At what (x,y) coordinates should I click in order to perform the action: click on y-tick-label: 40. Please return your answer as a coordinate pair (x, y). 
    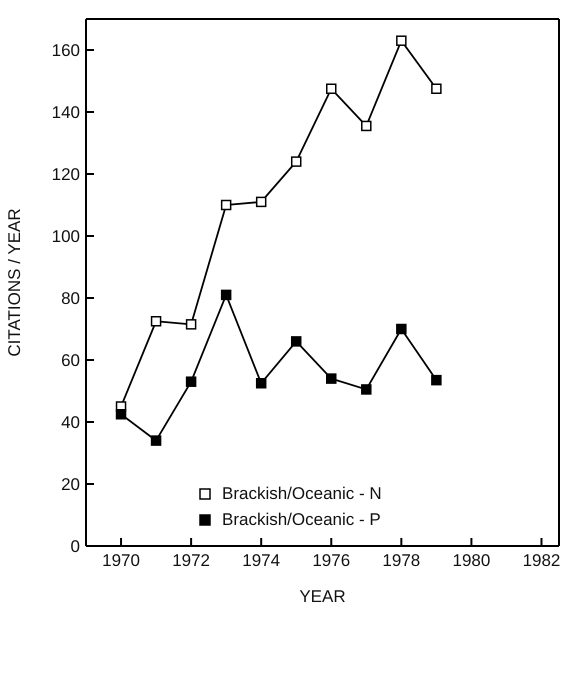
    Looking at the image, I should click on (70, 422).